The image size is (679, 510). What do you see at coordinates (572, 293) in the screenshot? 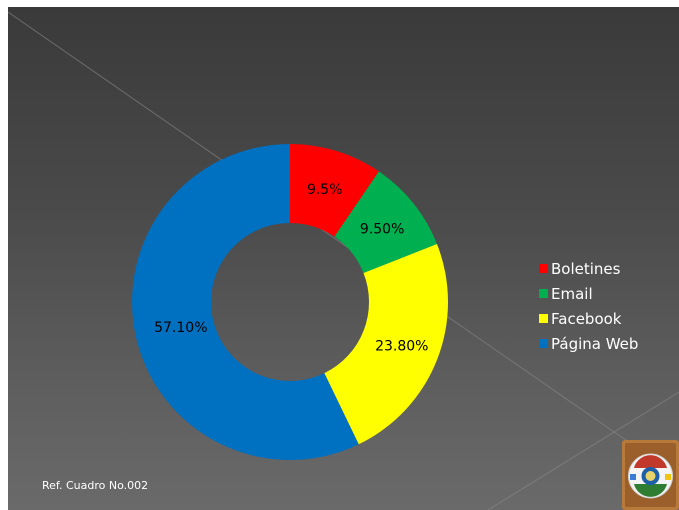
I see `legend-label-email: Email` at bounding box center [572, 293].